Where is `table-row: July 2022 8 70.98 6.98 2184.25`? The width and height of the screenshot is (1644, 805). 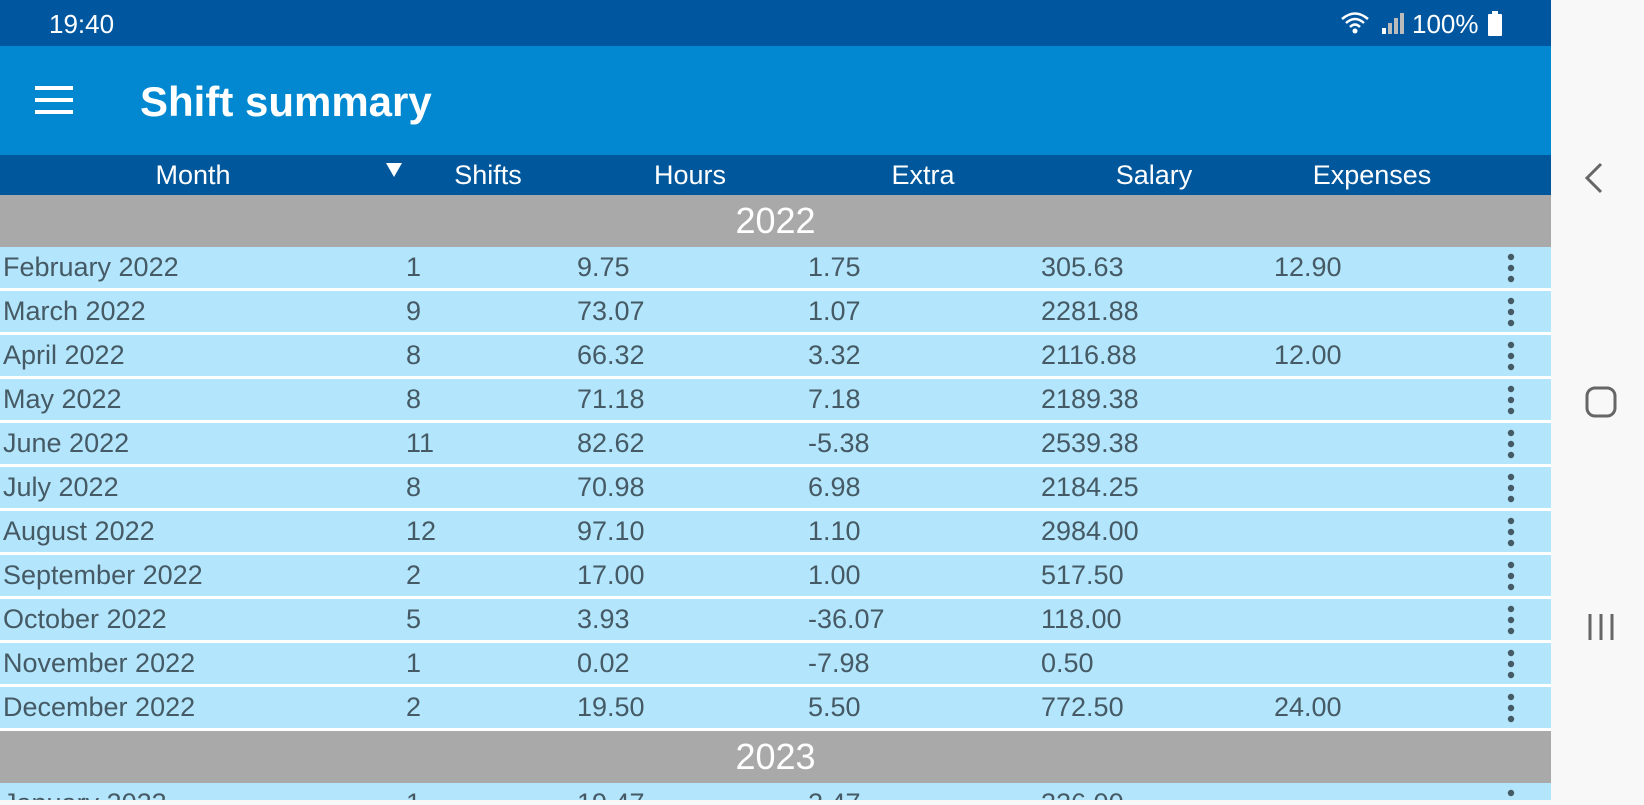
table-row: July 2022 8 70.98 6.98 2184.25 is located at coordinates (775, 489).